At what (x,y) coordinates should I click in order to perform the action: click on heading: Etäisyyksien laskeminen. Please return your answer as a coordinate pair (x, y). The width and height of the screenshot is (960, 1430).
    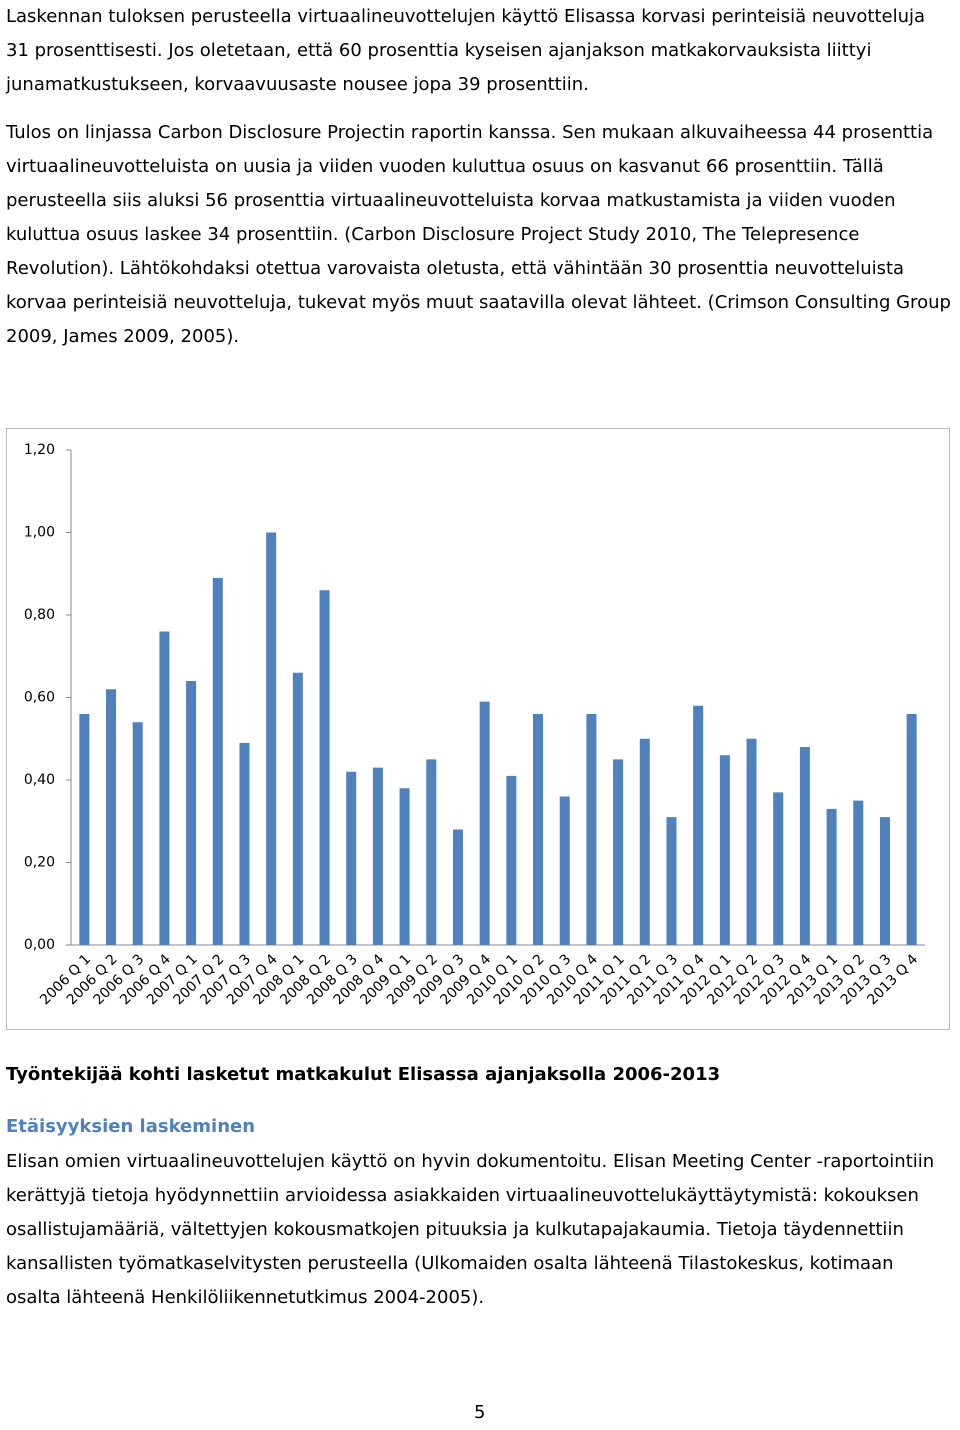
    Looking at the image, I should click on (131, 1126).